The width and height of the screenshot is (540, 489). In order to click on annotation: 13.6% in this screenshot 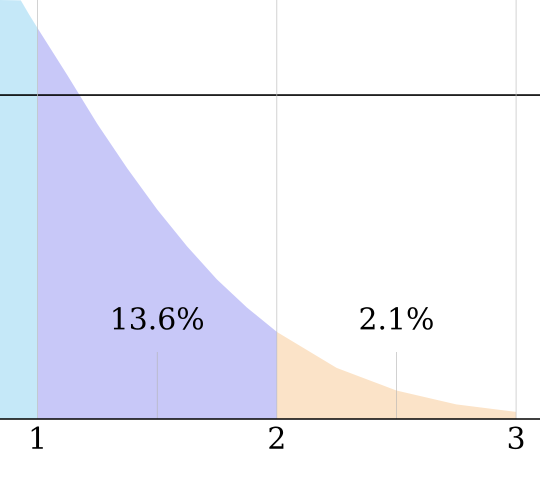, I will do `click(158, 318)`.